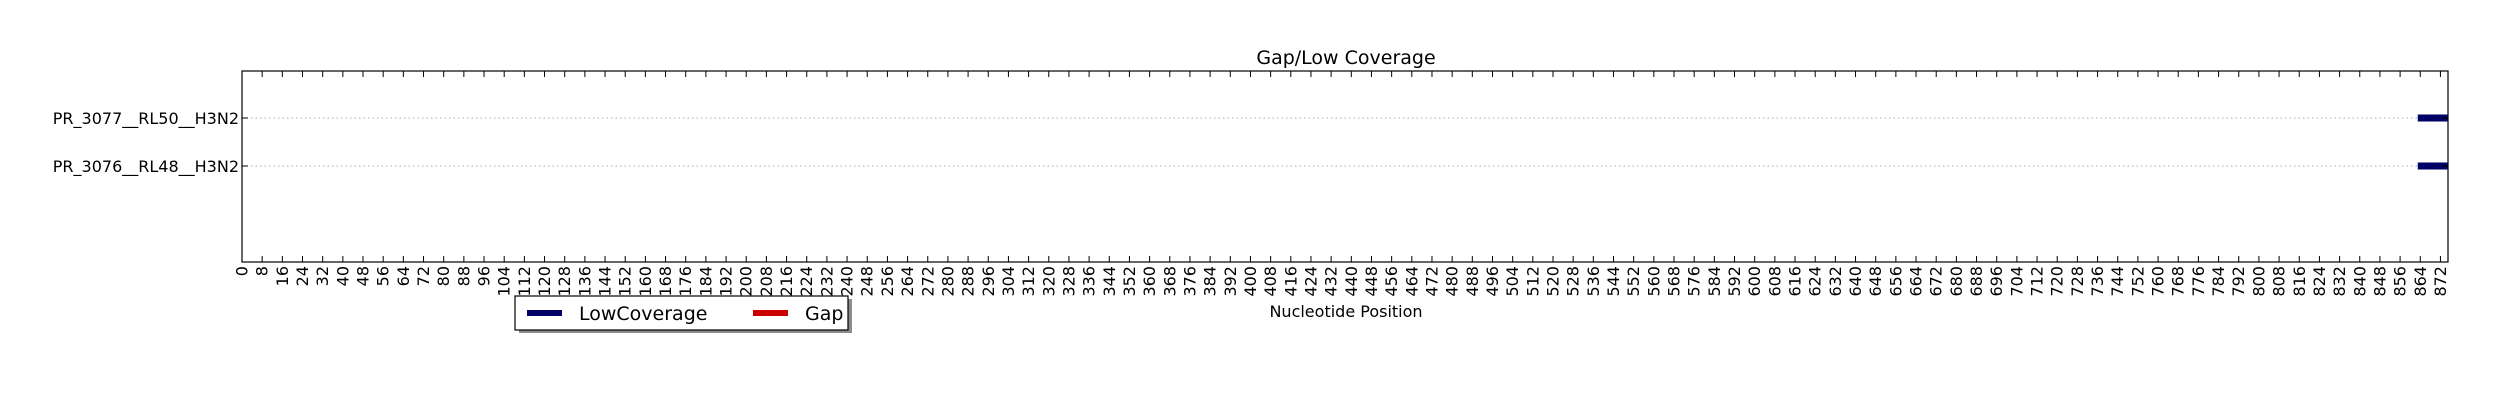 The image size is (2500, 400). Describe the element at coordinates (1754, 281) in the screenshot. I see `x-tick-label: 600` at that location.